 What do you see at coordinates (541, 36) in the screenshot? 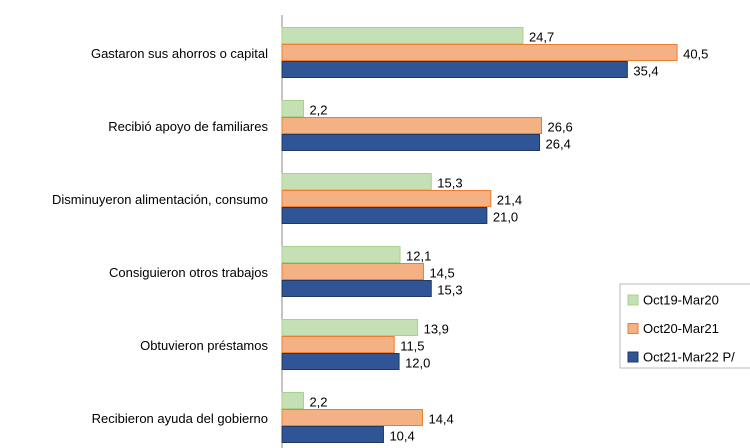
I see `value-label: 24,7` at bounding box center [541, 36].